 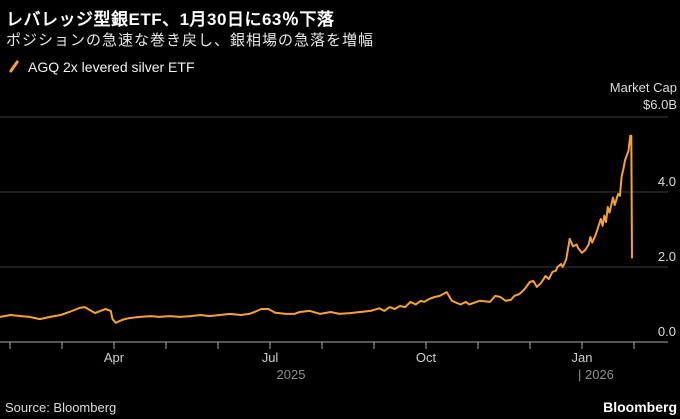 What do you see at coordinates (170, 19) in the screenshot?
I see `chart-title: レバレッジ型銀ETF、1月30日に63％下落` at bounding box center [170, 19].